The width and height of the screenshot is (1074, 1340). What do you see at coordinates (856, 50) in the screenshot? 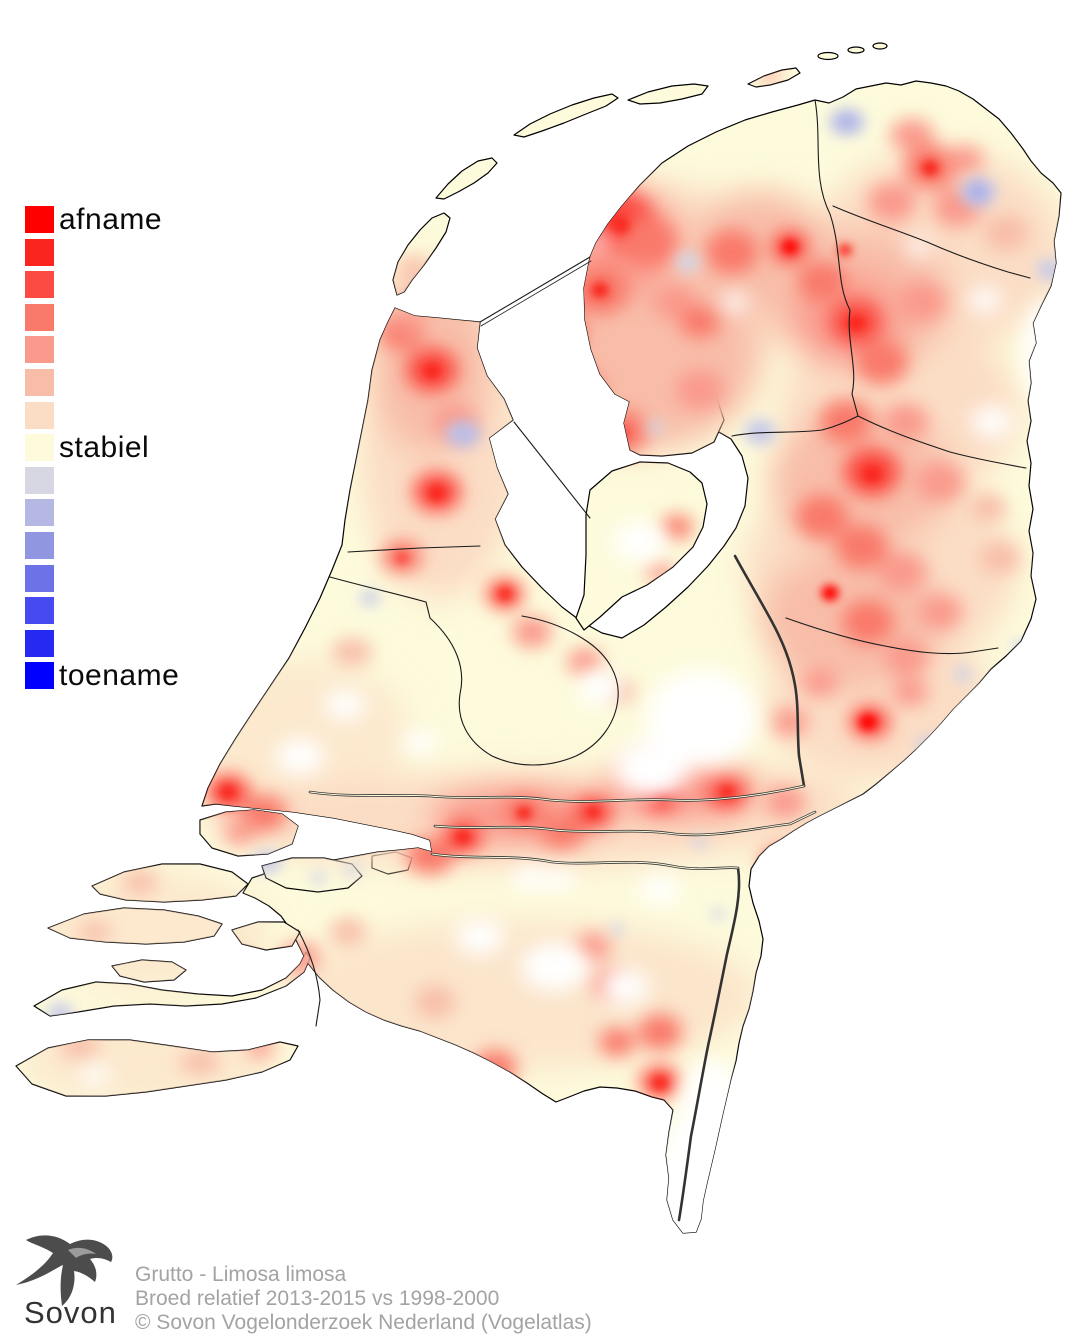
I see `islet` at bounding box center [856, 50].